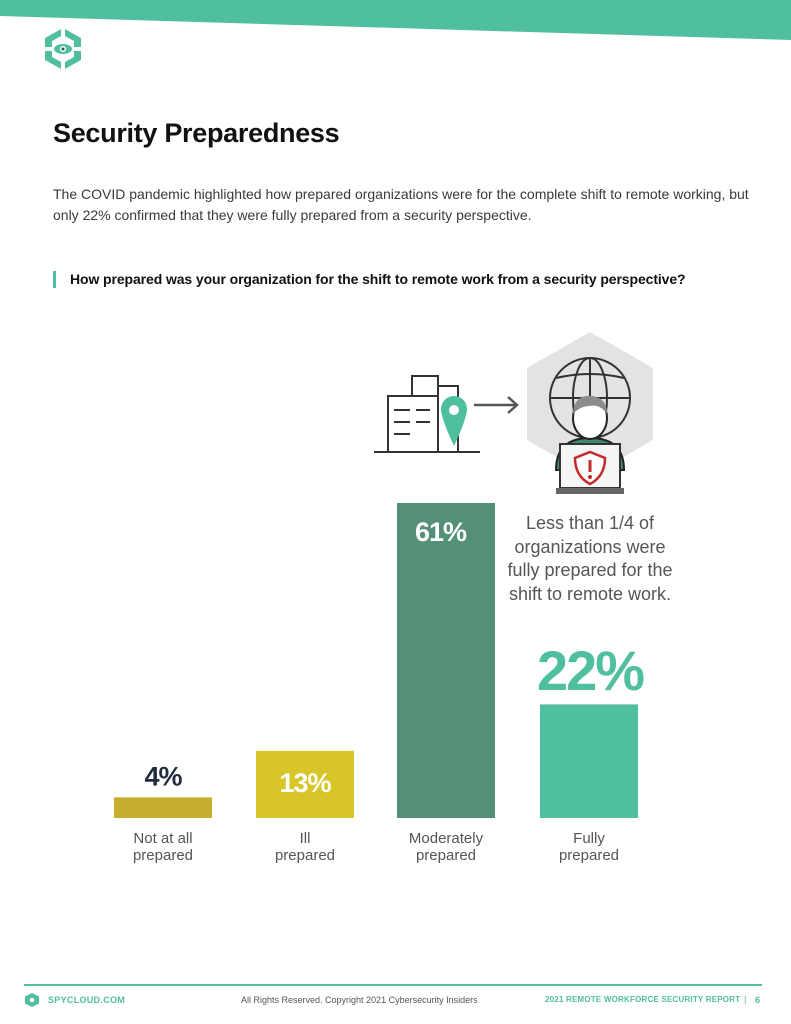  Describe the element at coordinates (196, 133) in the screenshot. I see `page-title: Security Preparedness` at that location.